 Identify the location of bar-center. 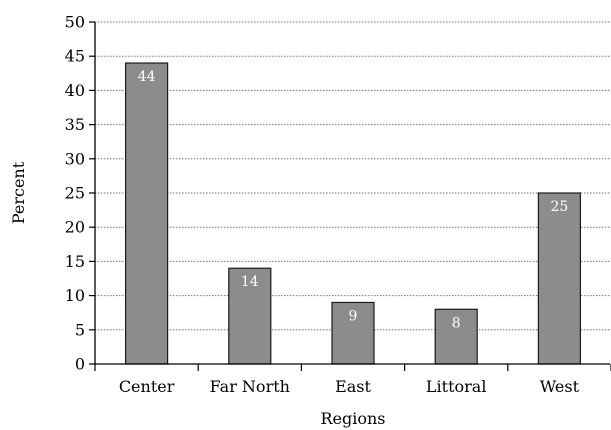
(146, 213).